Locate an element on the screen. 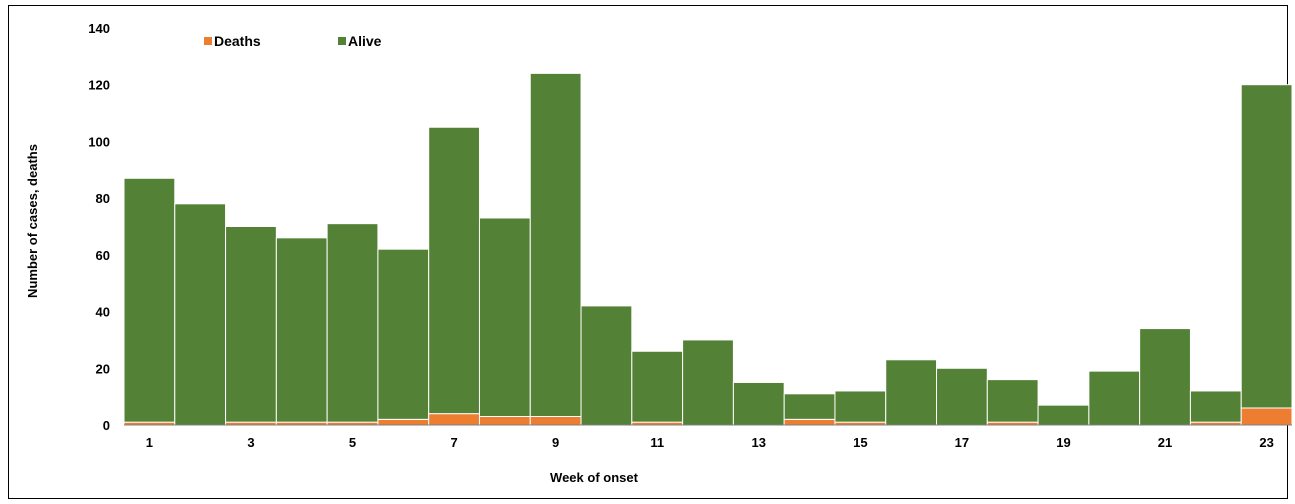 Image resolution: width=1295 pixels, height=504 pixels. x-axis-title: Week of onset is located at coordinates (594, 477).